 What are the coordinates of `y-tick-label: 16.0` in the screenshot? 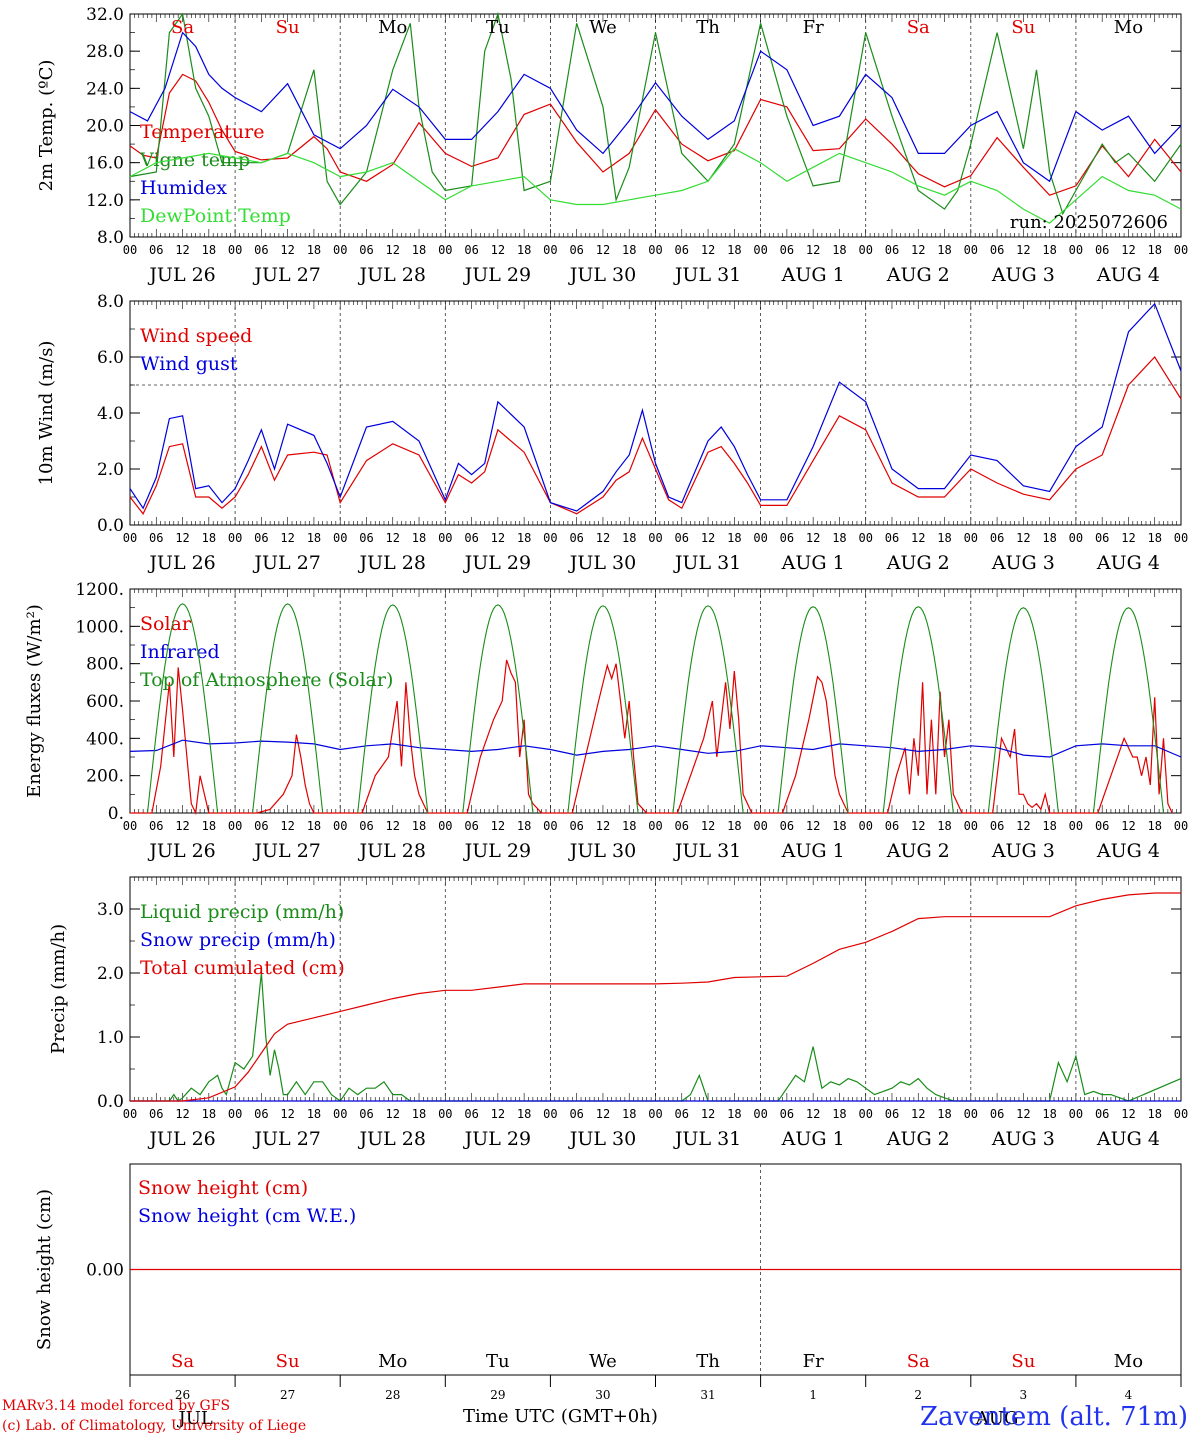 It's located at (105, 164).